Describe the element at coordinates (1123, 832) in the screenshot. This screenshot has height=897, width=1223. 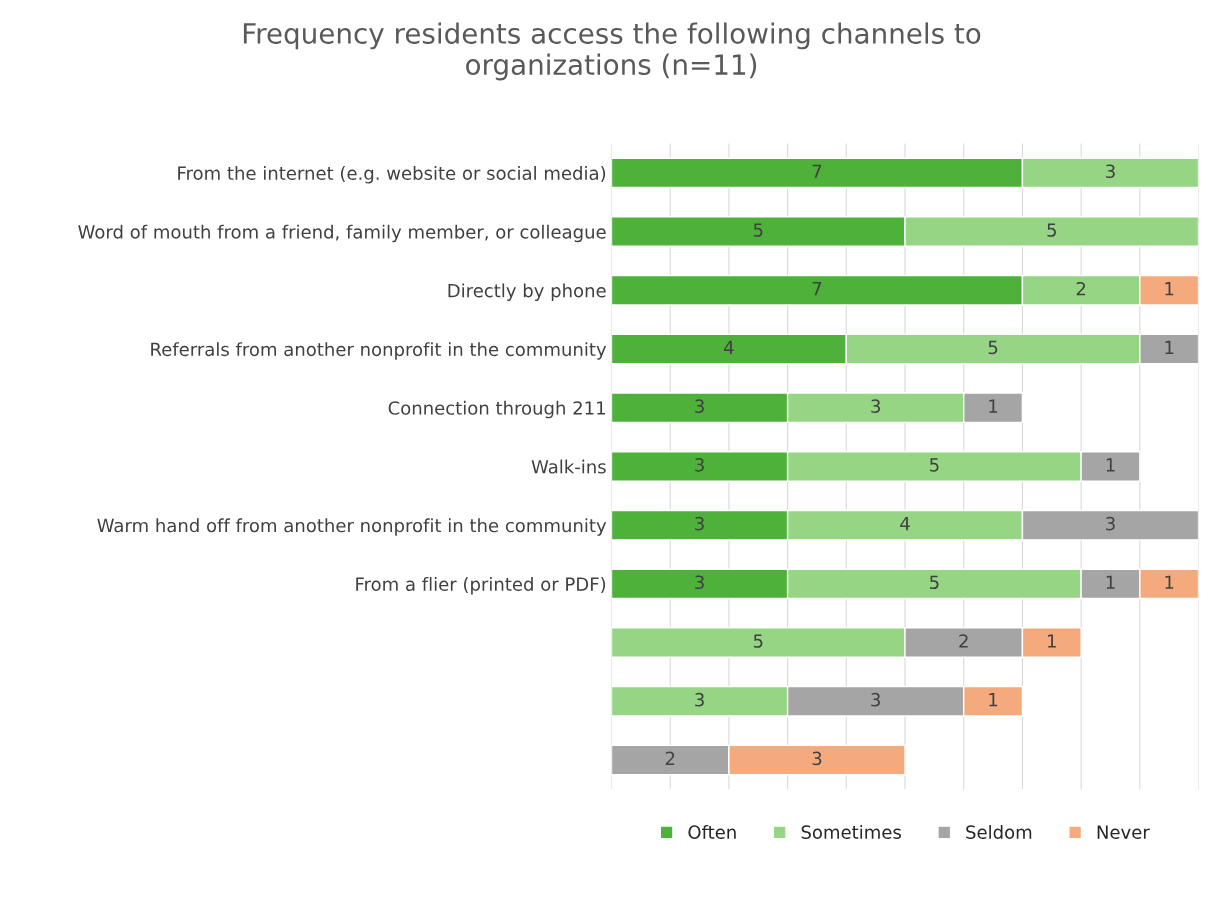
I see `legend-label: Never` at that location.